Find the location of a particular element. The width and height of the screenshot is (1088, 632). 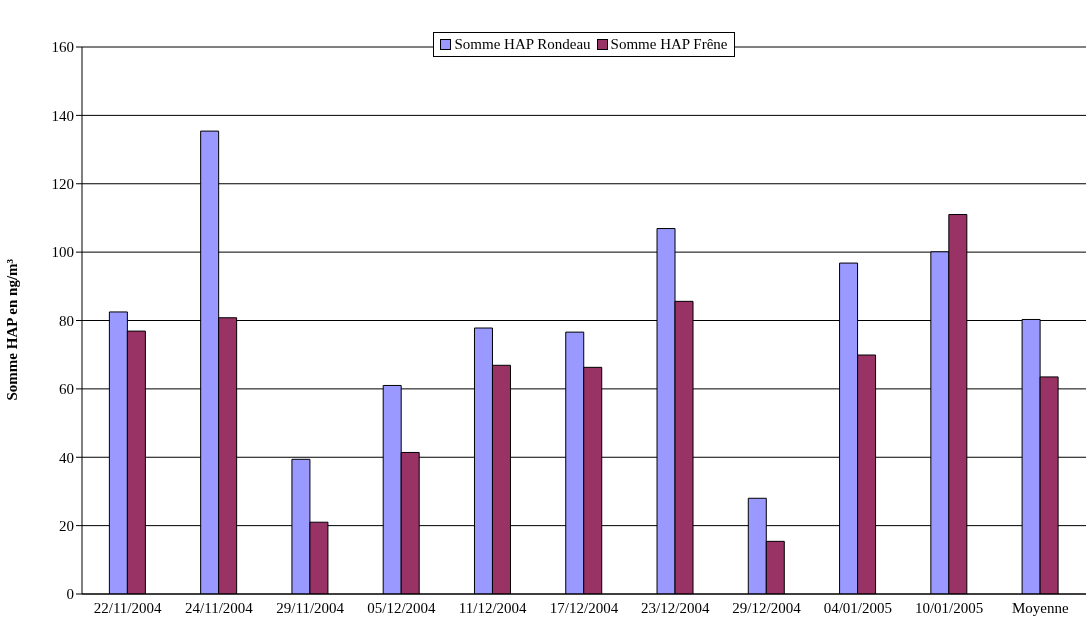

y-axis-title: Somme HAP en ng/m³ is located at coordinates (12, 329).